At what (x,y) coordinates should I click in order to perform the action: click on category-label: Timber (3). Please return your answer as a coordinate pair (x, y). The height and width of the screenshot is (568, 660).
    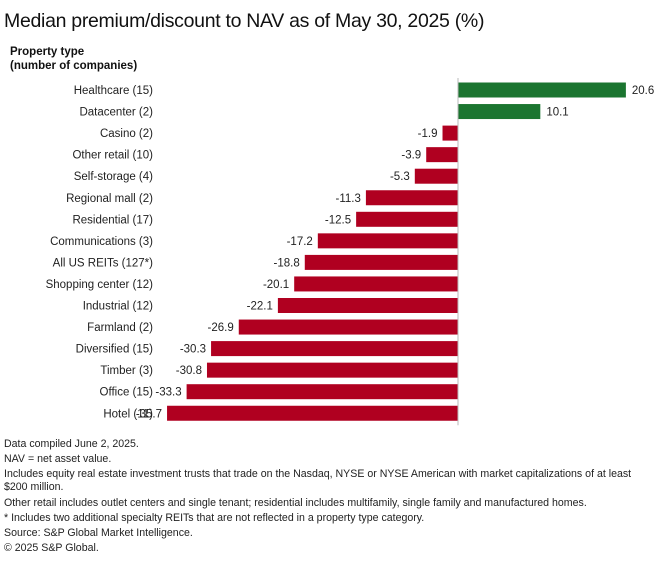
    Looking at the image, I should click on (126, 371).